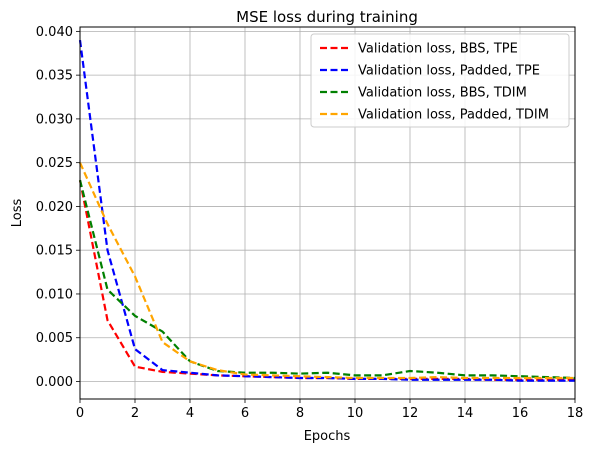 This screenshot has height=453, width=594. What do you see at coordinates (135, 413) in the screenshot?
I see `x-tick-label: 2` at bounding box center [135, 413].